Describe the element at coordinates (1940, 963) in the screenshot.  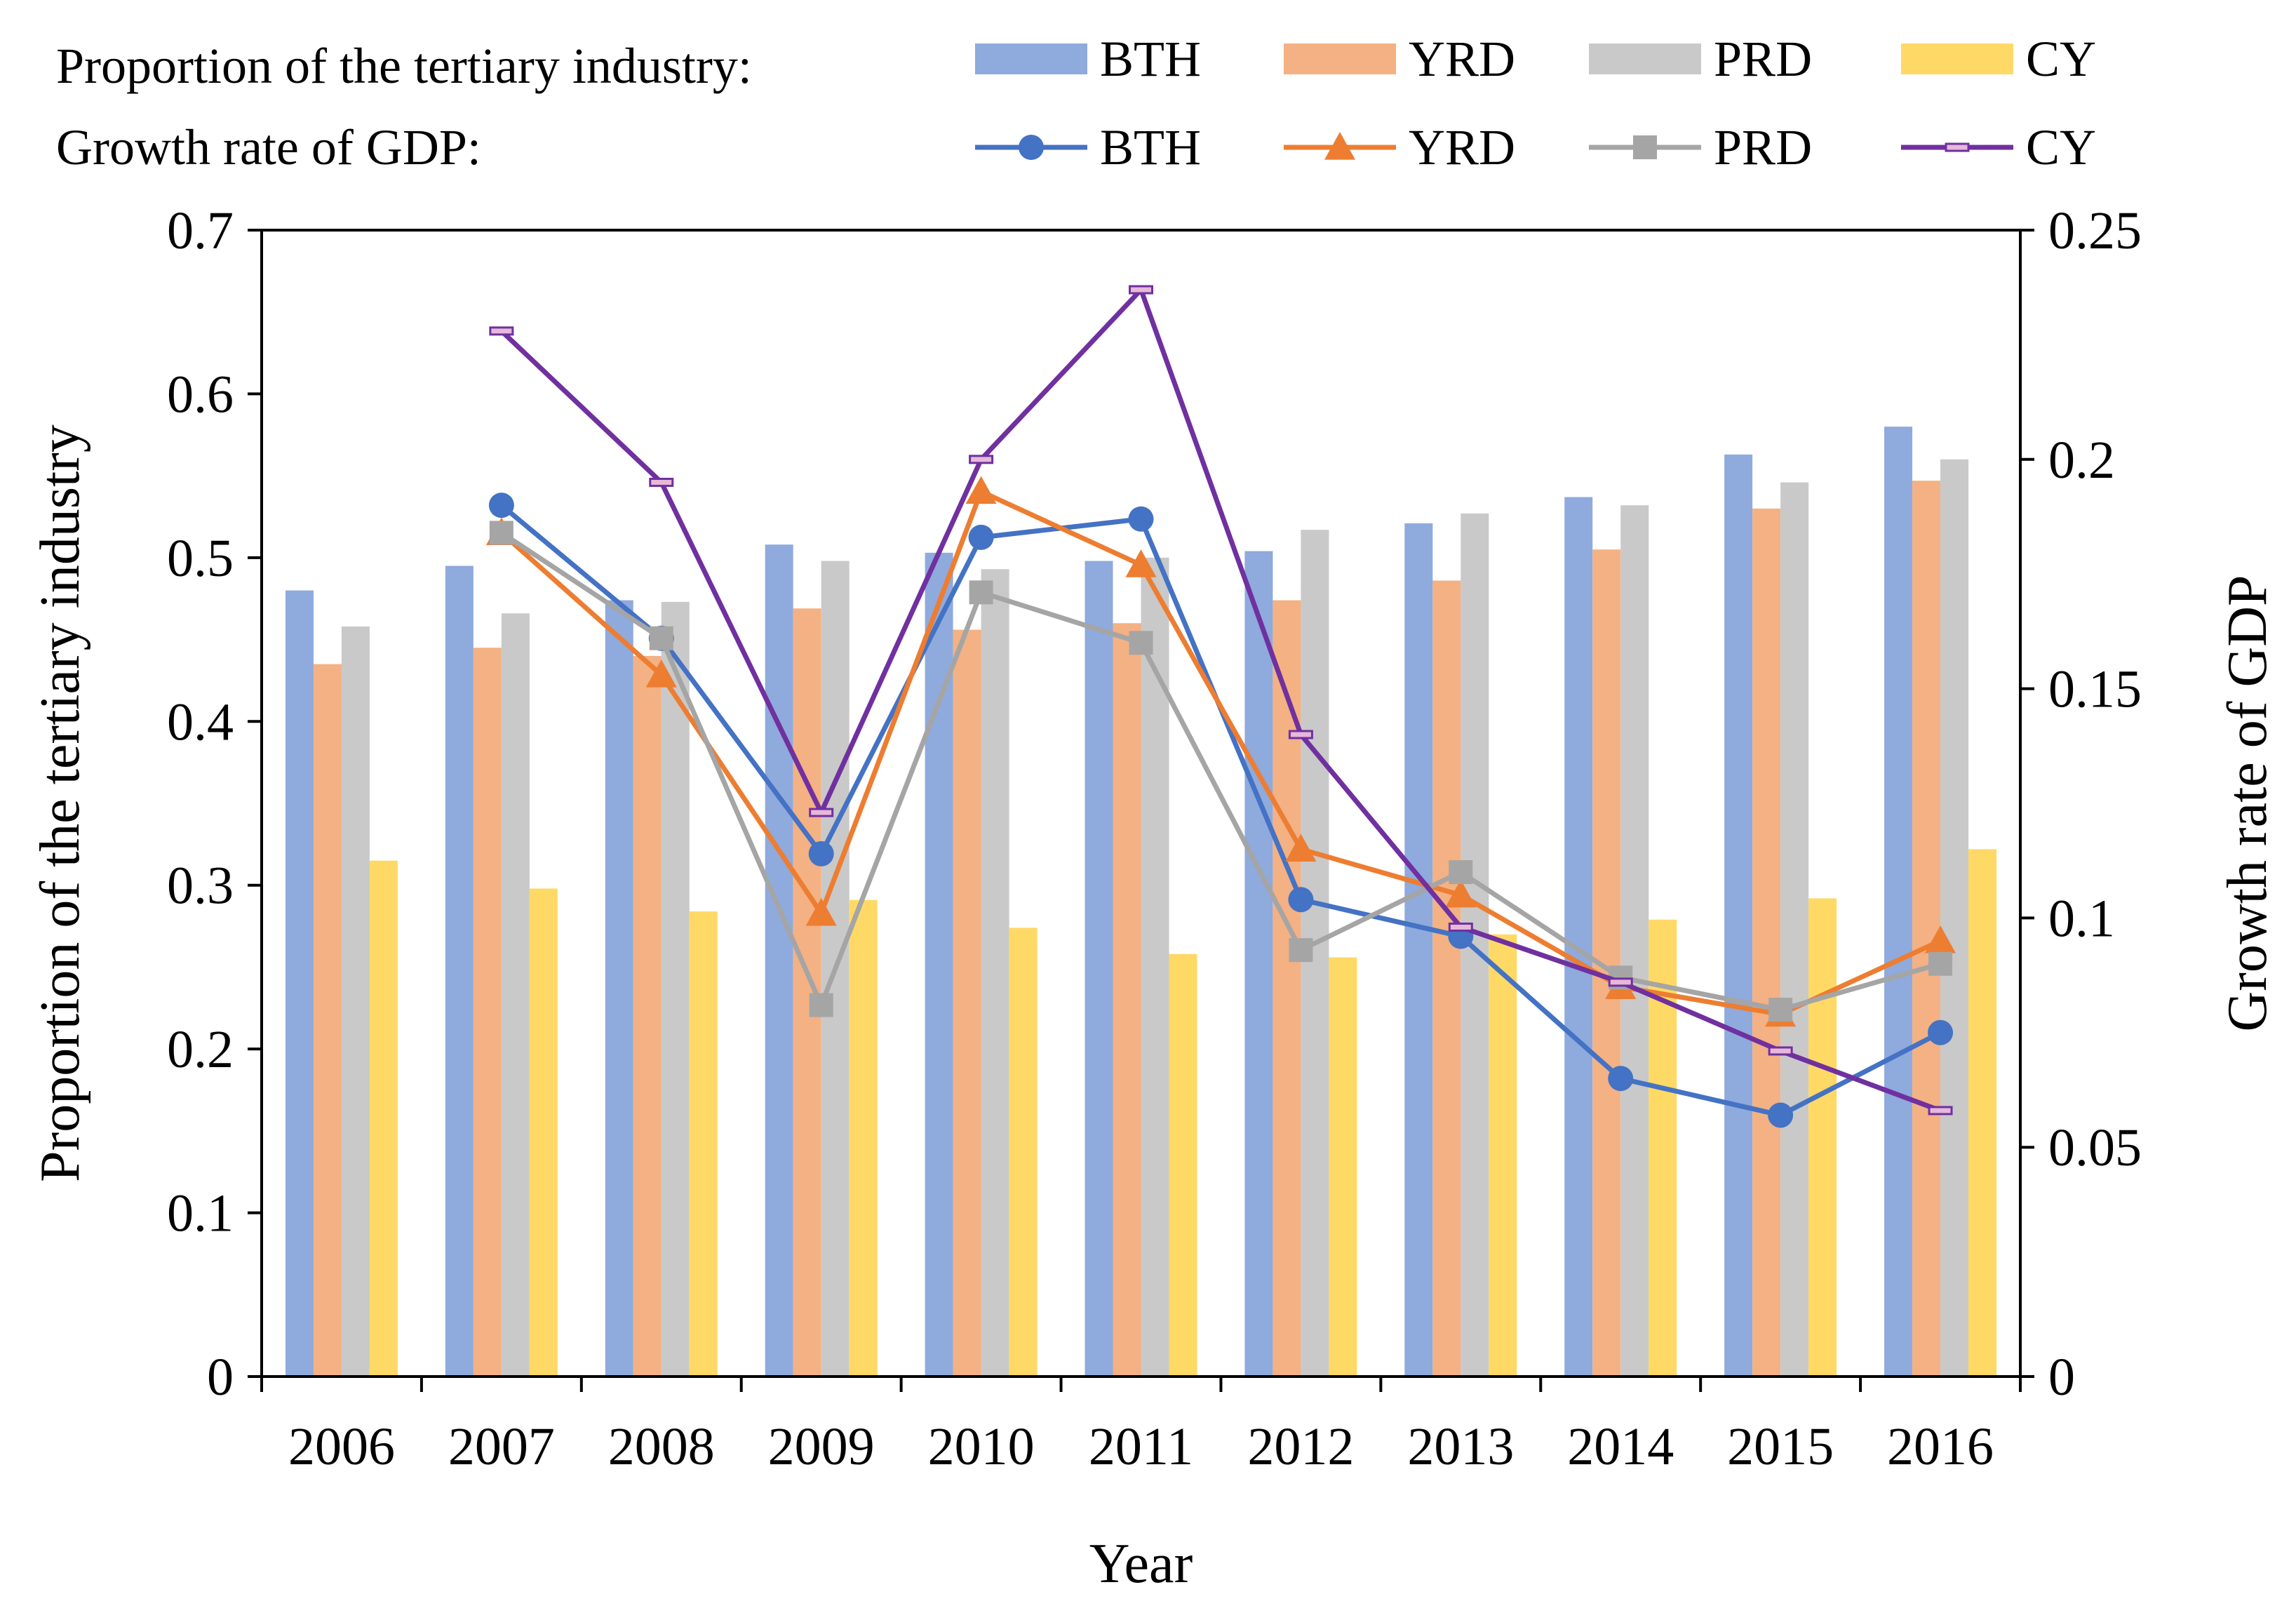
I see `point-prd-2016` at that location.